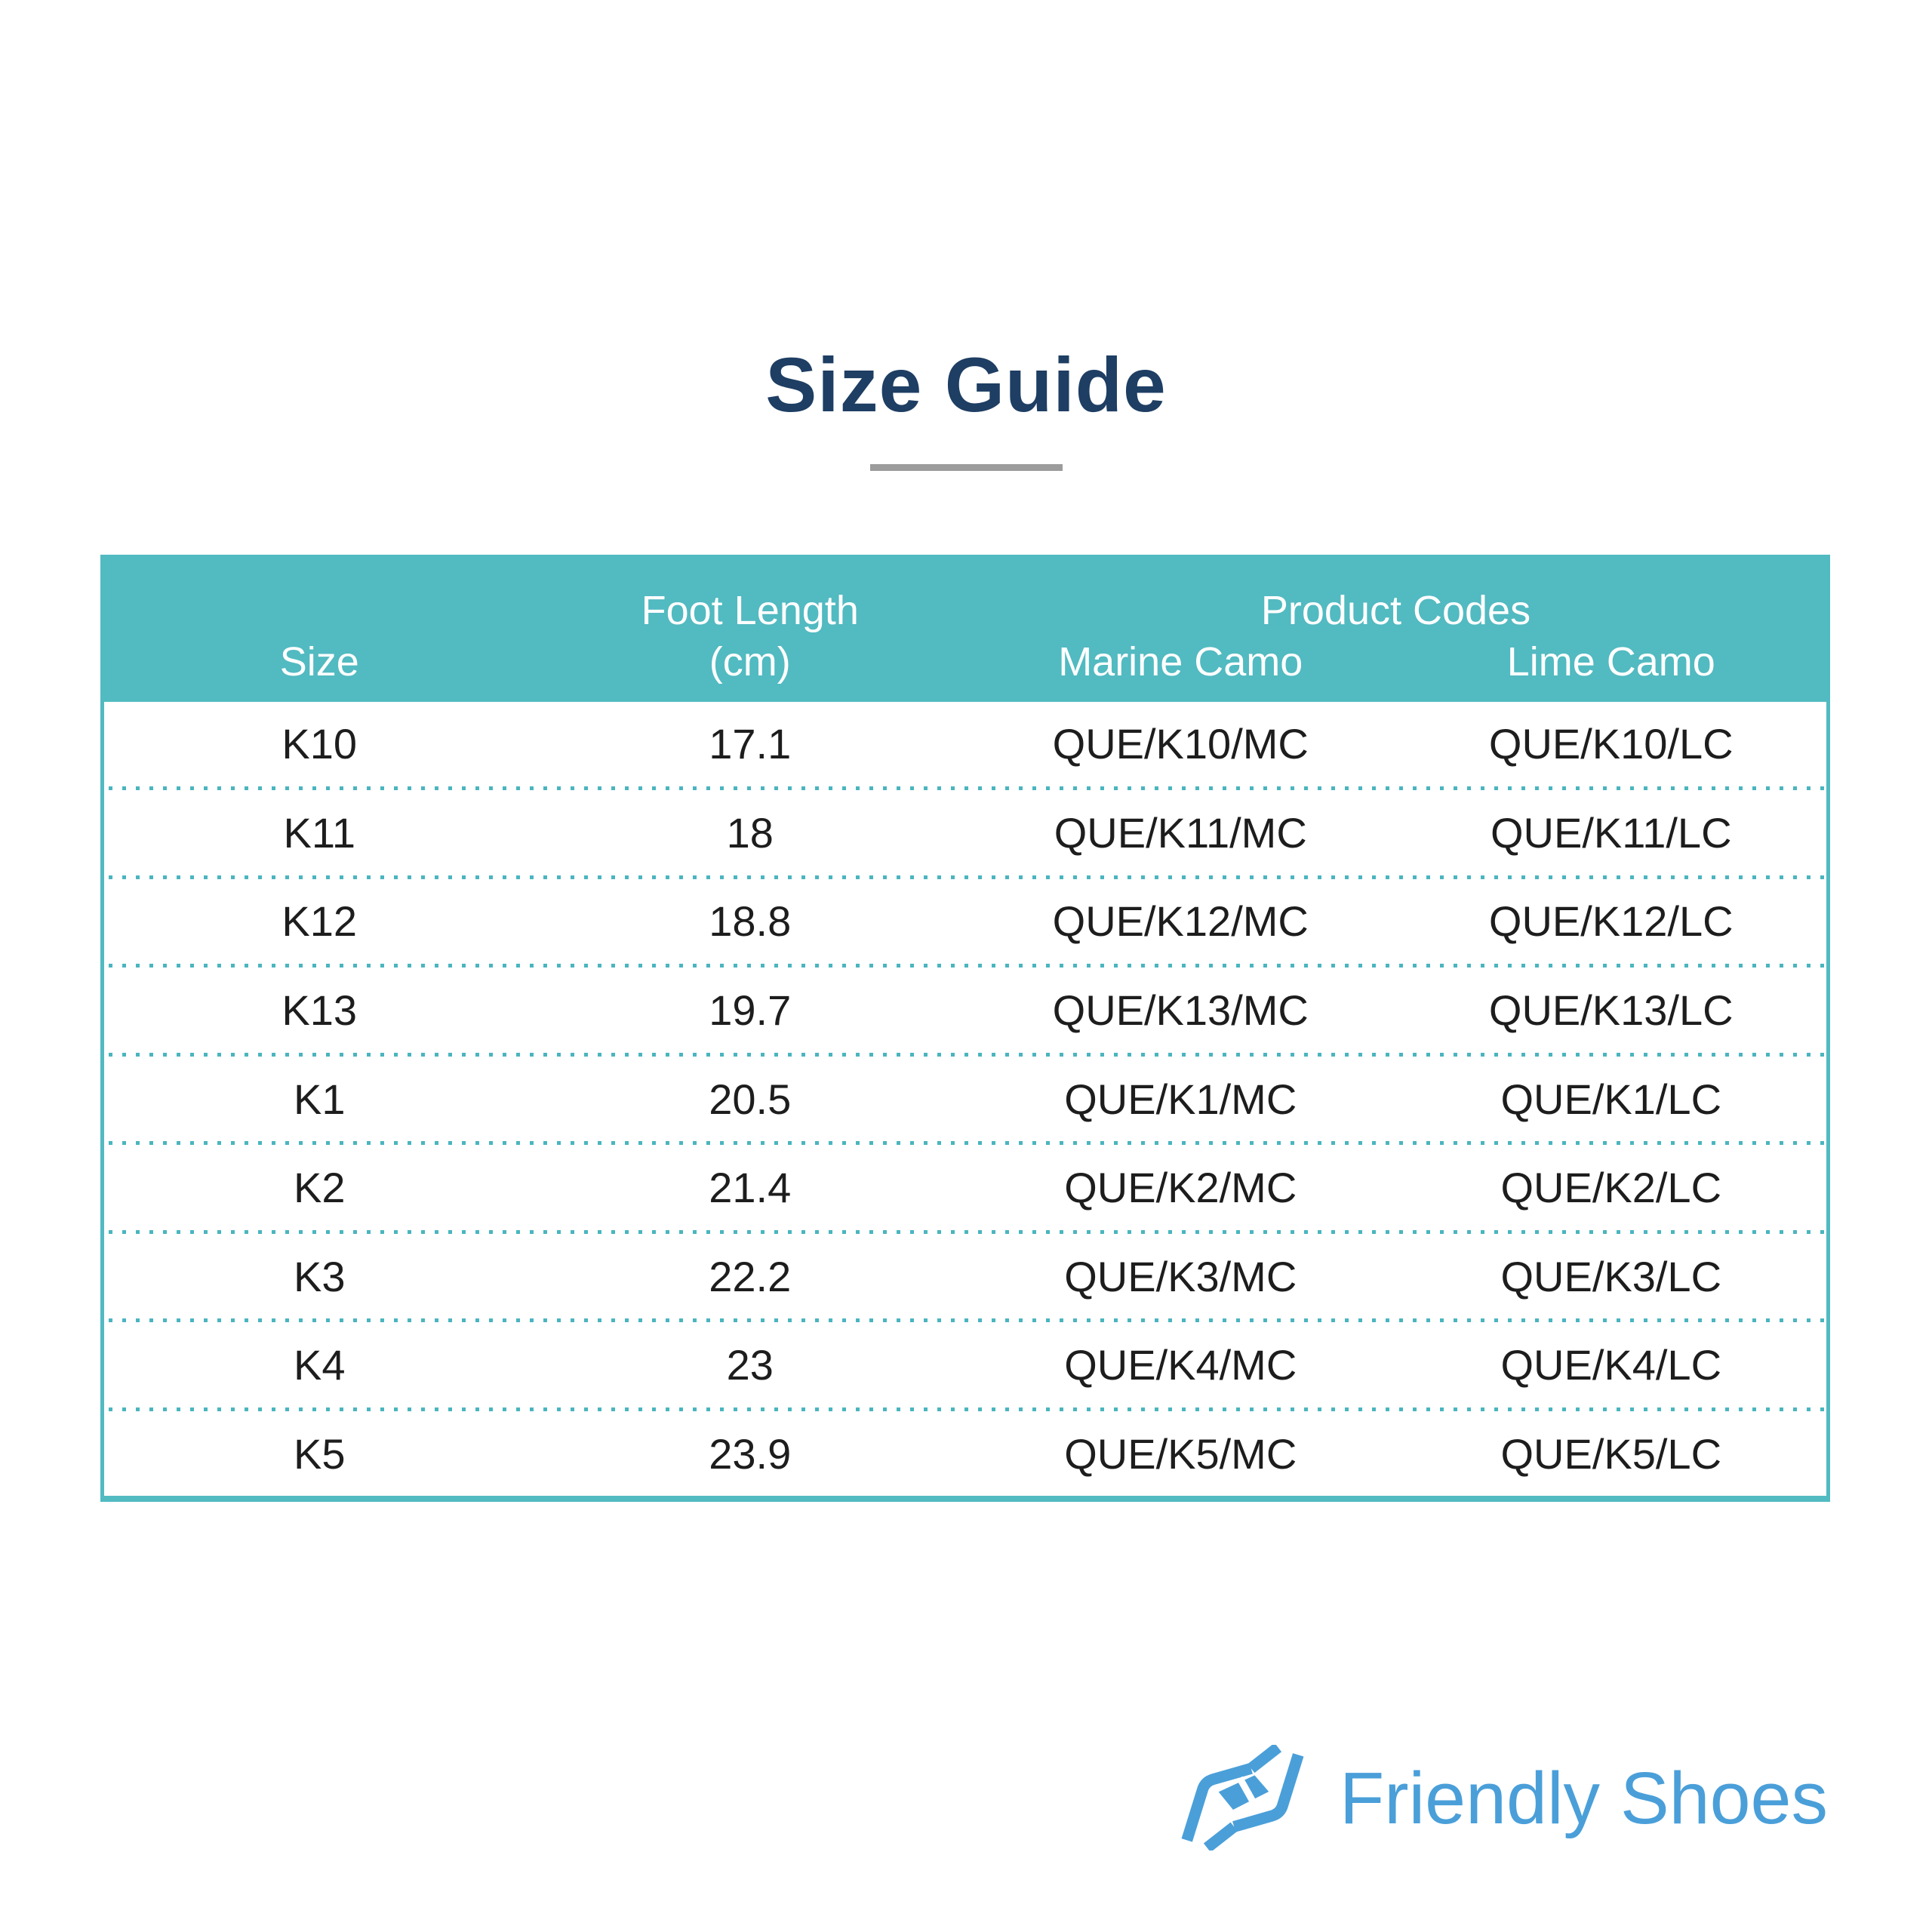 Image resolution: width=1932 pixels, height=1932 pixels. Describe the element at coordinates (1610, 662) in the screenshot. I see `column-header-lime-camo: Lime Camo` at that location.